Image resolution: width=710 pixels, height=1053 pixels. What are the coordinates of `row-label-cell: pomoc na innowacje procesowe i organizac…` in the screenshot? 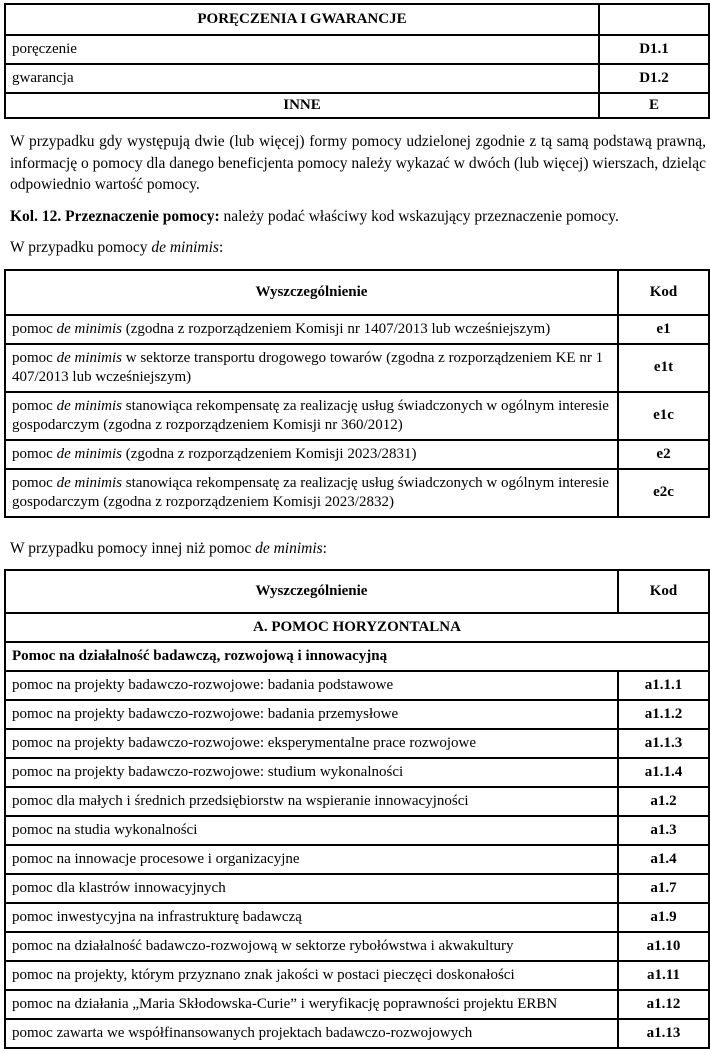 It's located at (311, 859).